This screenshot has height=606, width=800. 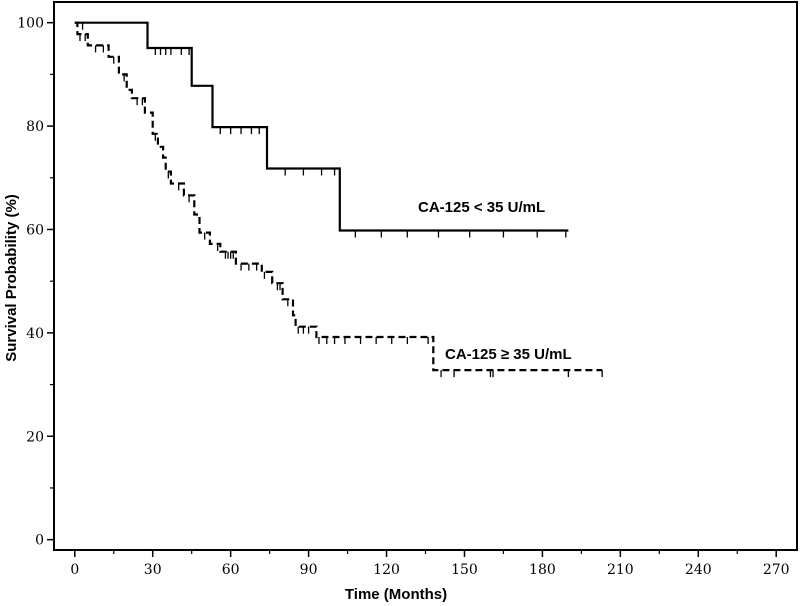 I want to click on y-tick-label: 100, so click(x=30, y=24).